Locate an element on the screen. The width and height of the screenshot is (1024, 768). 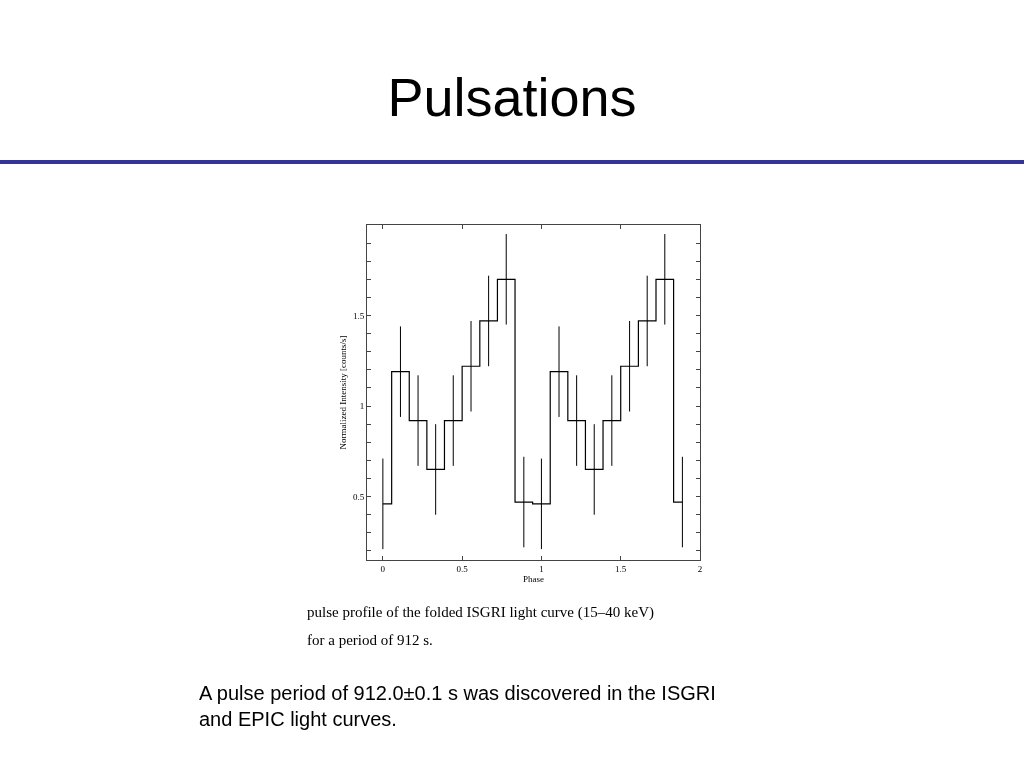
text: A pulse period of 912.0±0.1 s was discovered in the ISGRI and EPIC light curves. is located at coordinates (457, 706).